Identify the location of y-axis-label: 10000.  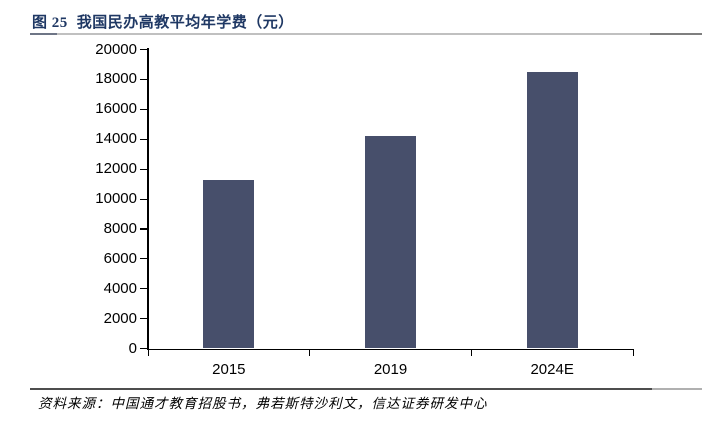
(116, 198).